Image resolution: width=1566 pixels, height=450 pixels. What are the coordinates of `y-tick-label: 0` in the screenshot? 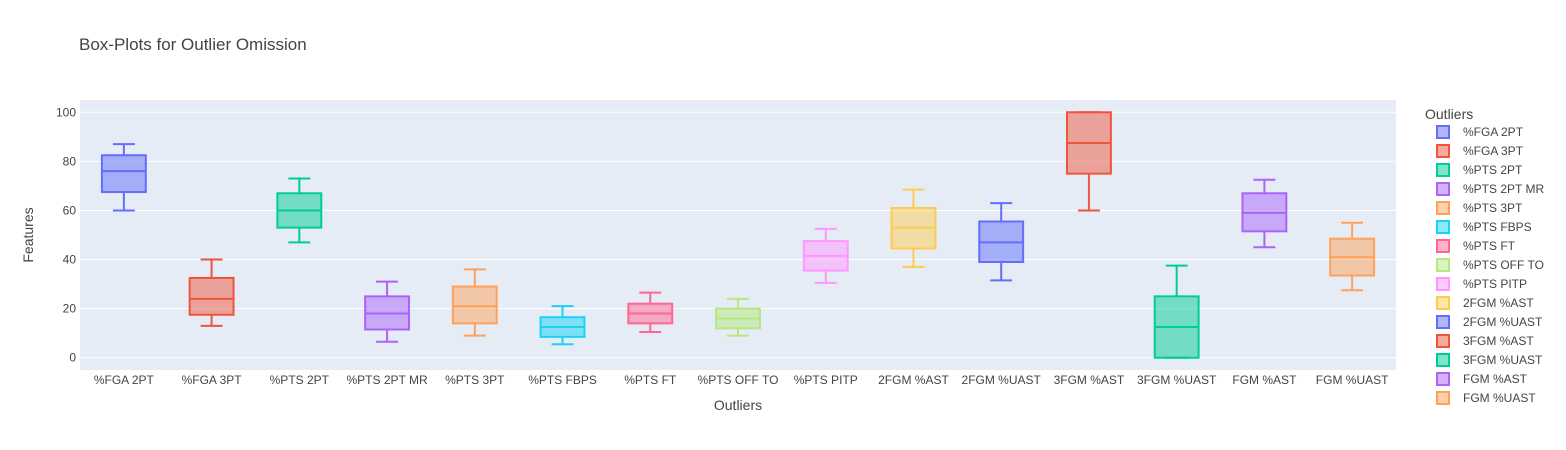 It's located at (72, 358).